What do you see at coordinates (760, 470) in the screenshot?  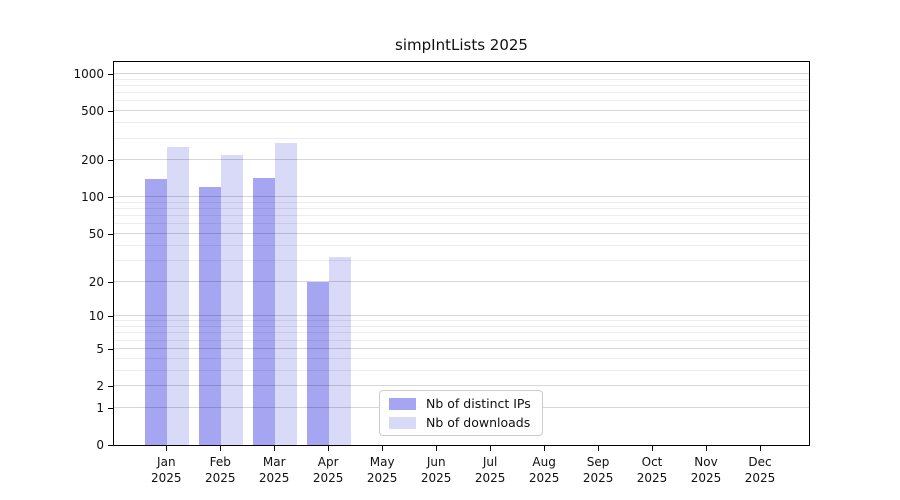 I see `x-tick-label-dec: Dec 2025` at bounding box center [760, 470].